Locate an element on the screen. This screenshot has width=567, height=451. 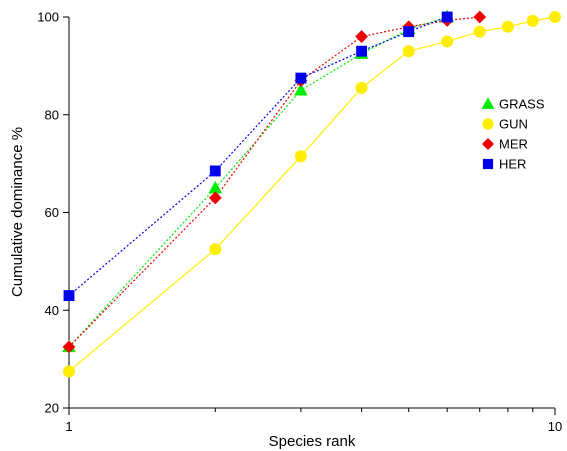
legend-marker-her is located at coordinates (488, 164).